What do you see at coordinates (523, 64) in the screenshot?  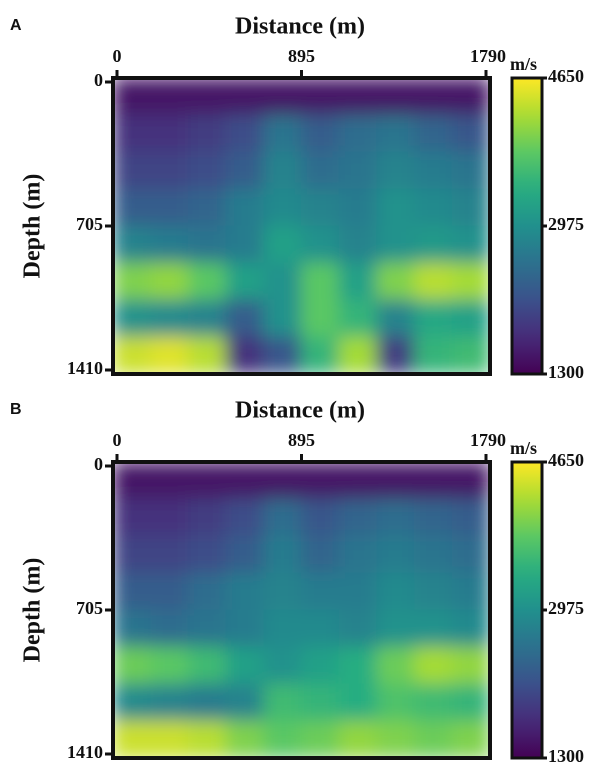 I see `colorbar-label: m/s` at bounding box center [523, 64].